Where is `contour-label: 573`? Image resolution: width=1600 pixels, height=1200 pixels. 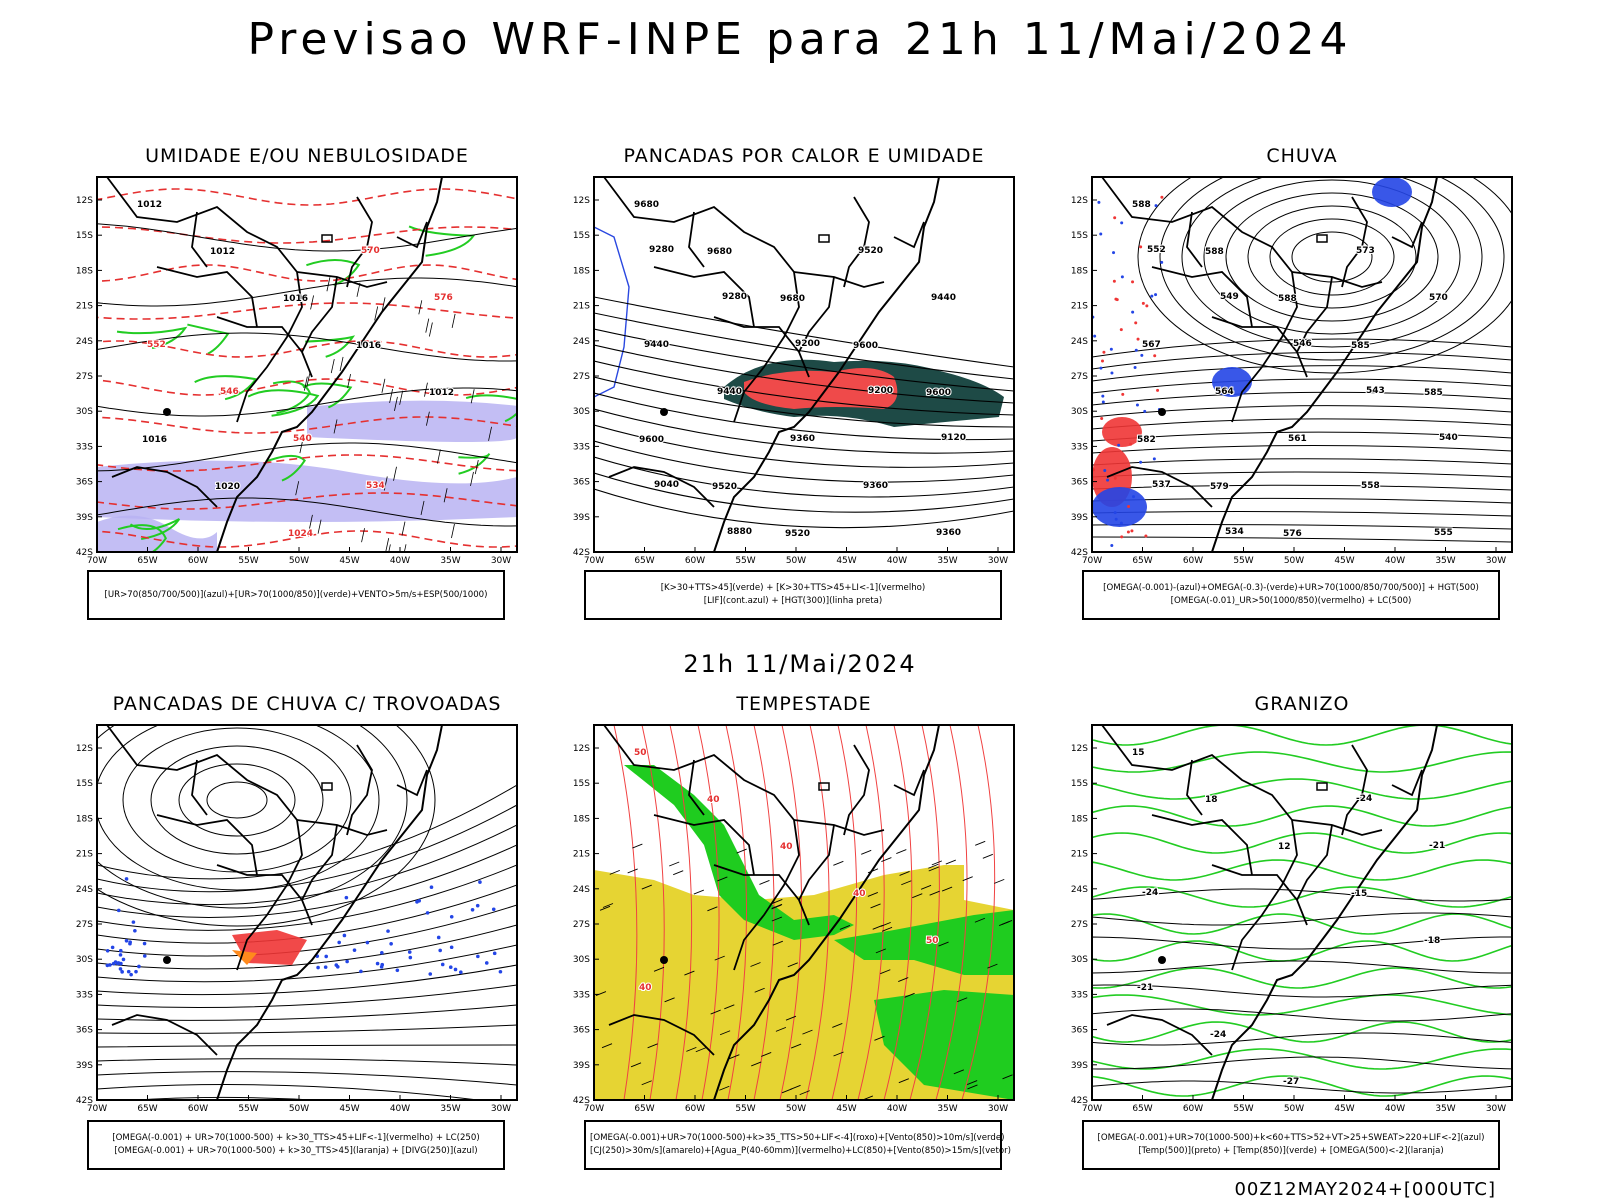
contour-label: 573 is located at coordinates (1365, 251).